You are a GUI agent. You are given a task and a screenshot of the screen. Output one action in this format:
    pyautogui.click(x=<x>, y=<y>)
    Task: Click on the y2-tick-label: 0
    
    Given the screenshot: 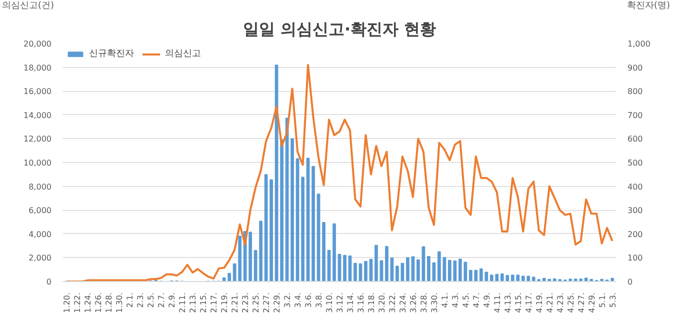 What is the action you would take?
    pyautogui.click(x=630, y=282)
    